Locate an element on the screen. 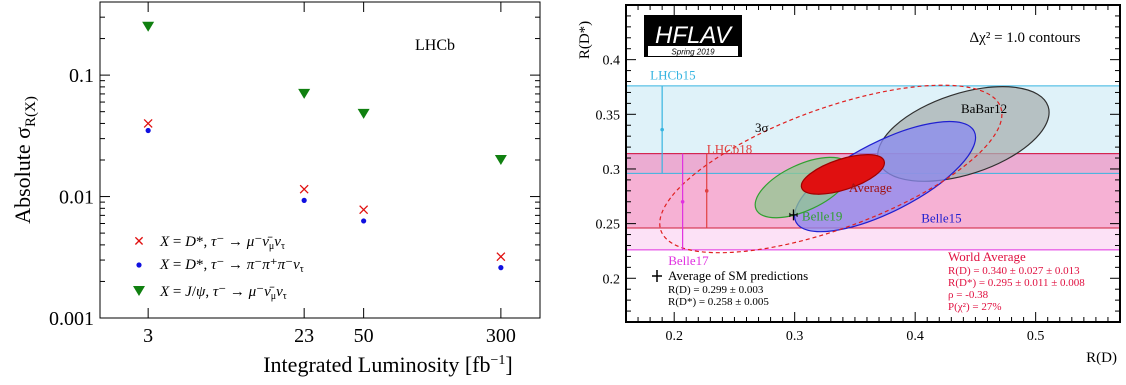 The image size is (1126, 385). ellipse-average is located at coordinates (843, 174).